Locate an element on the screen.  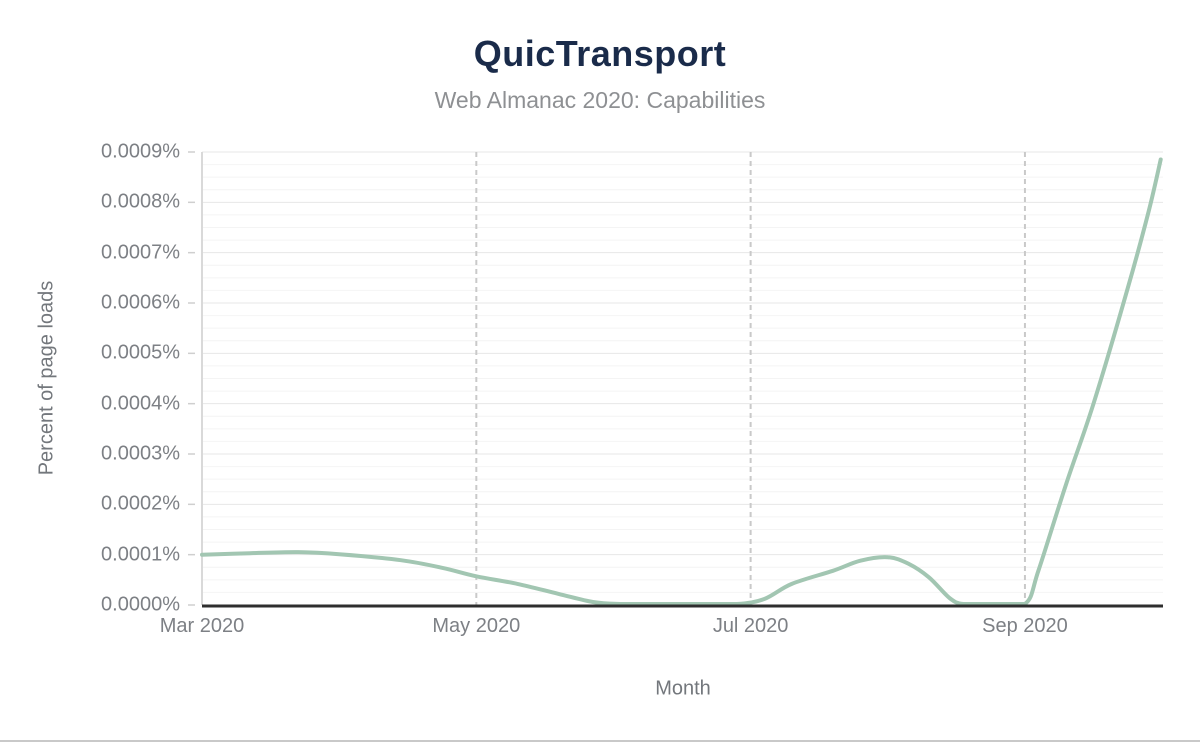
y-tick-label: 0.0001% is located at coordinates (140, 554).